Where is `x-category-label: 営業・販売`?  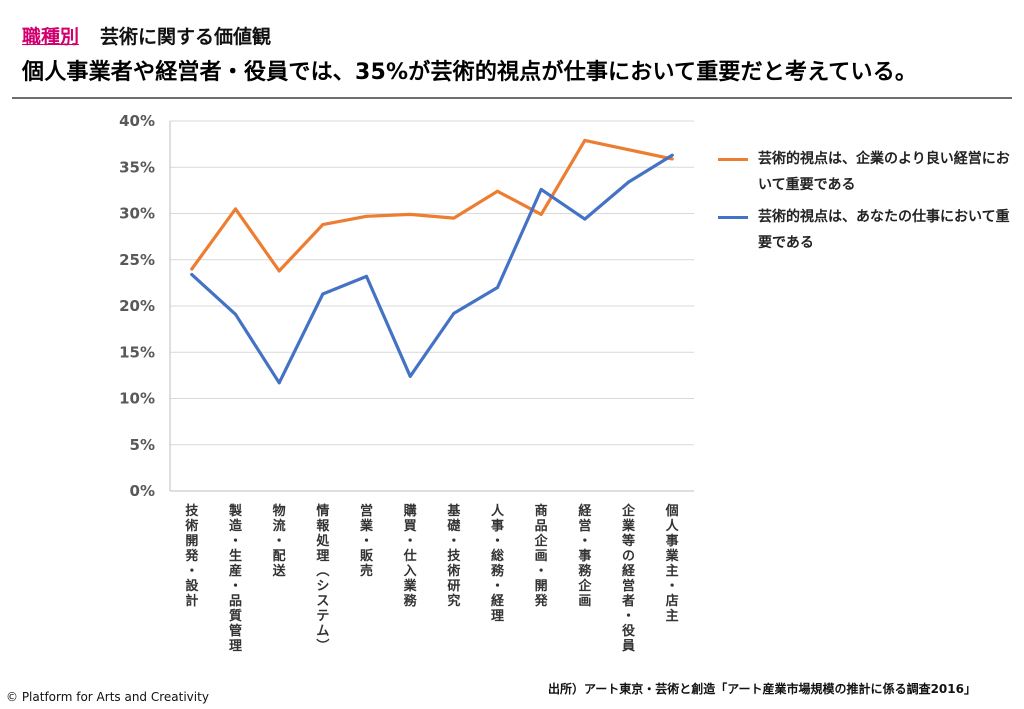 x-category-label: 営業・販売 is located at coordinates (366, 541).